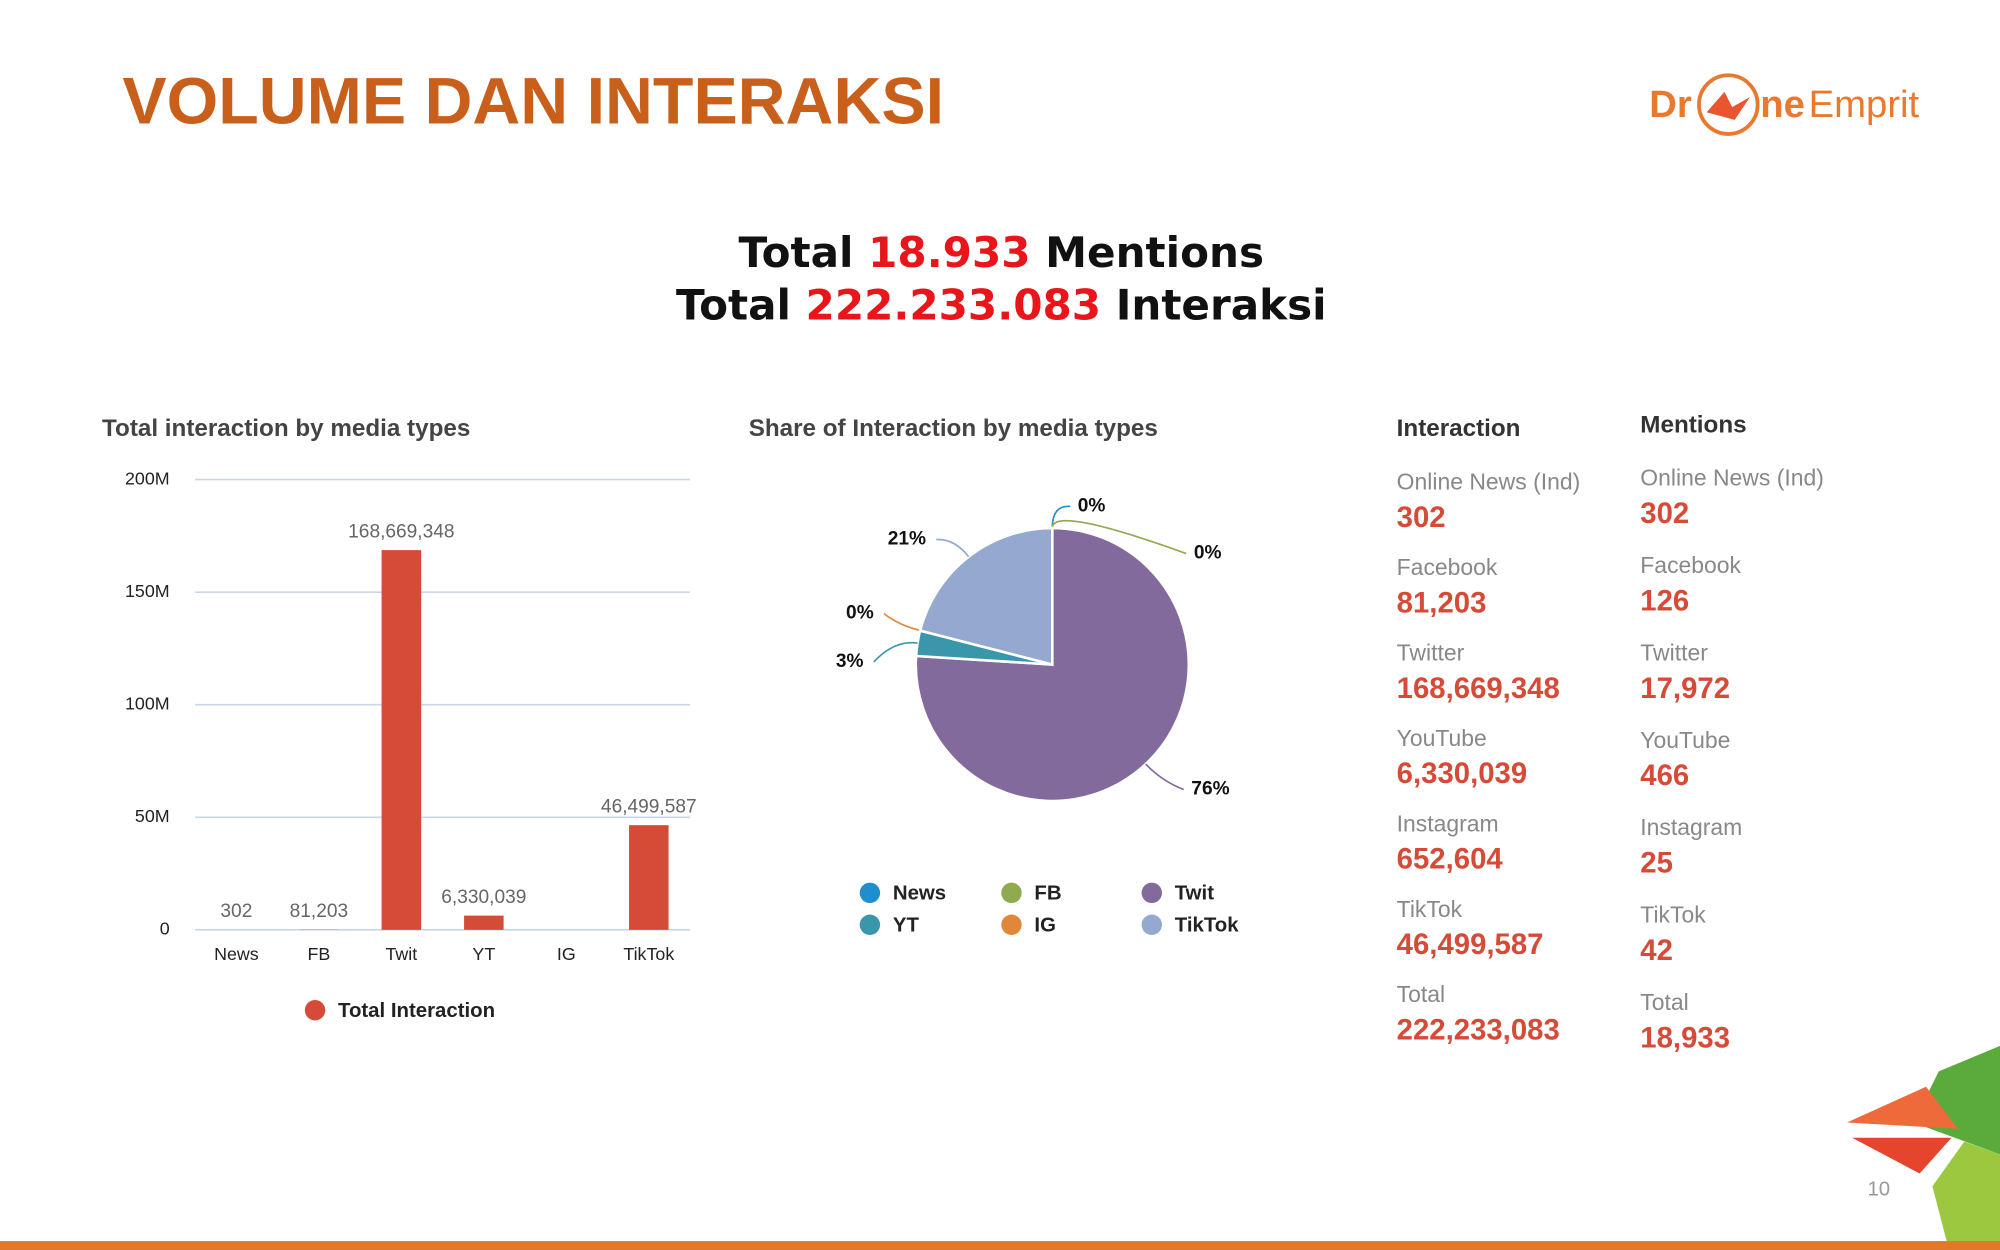  What do you see at coordinates (1664, 775) in the screenshot?
I see `stat-value: 466` at bounding box center [1664, 775].